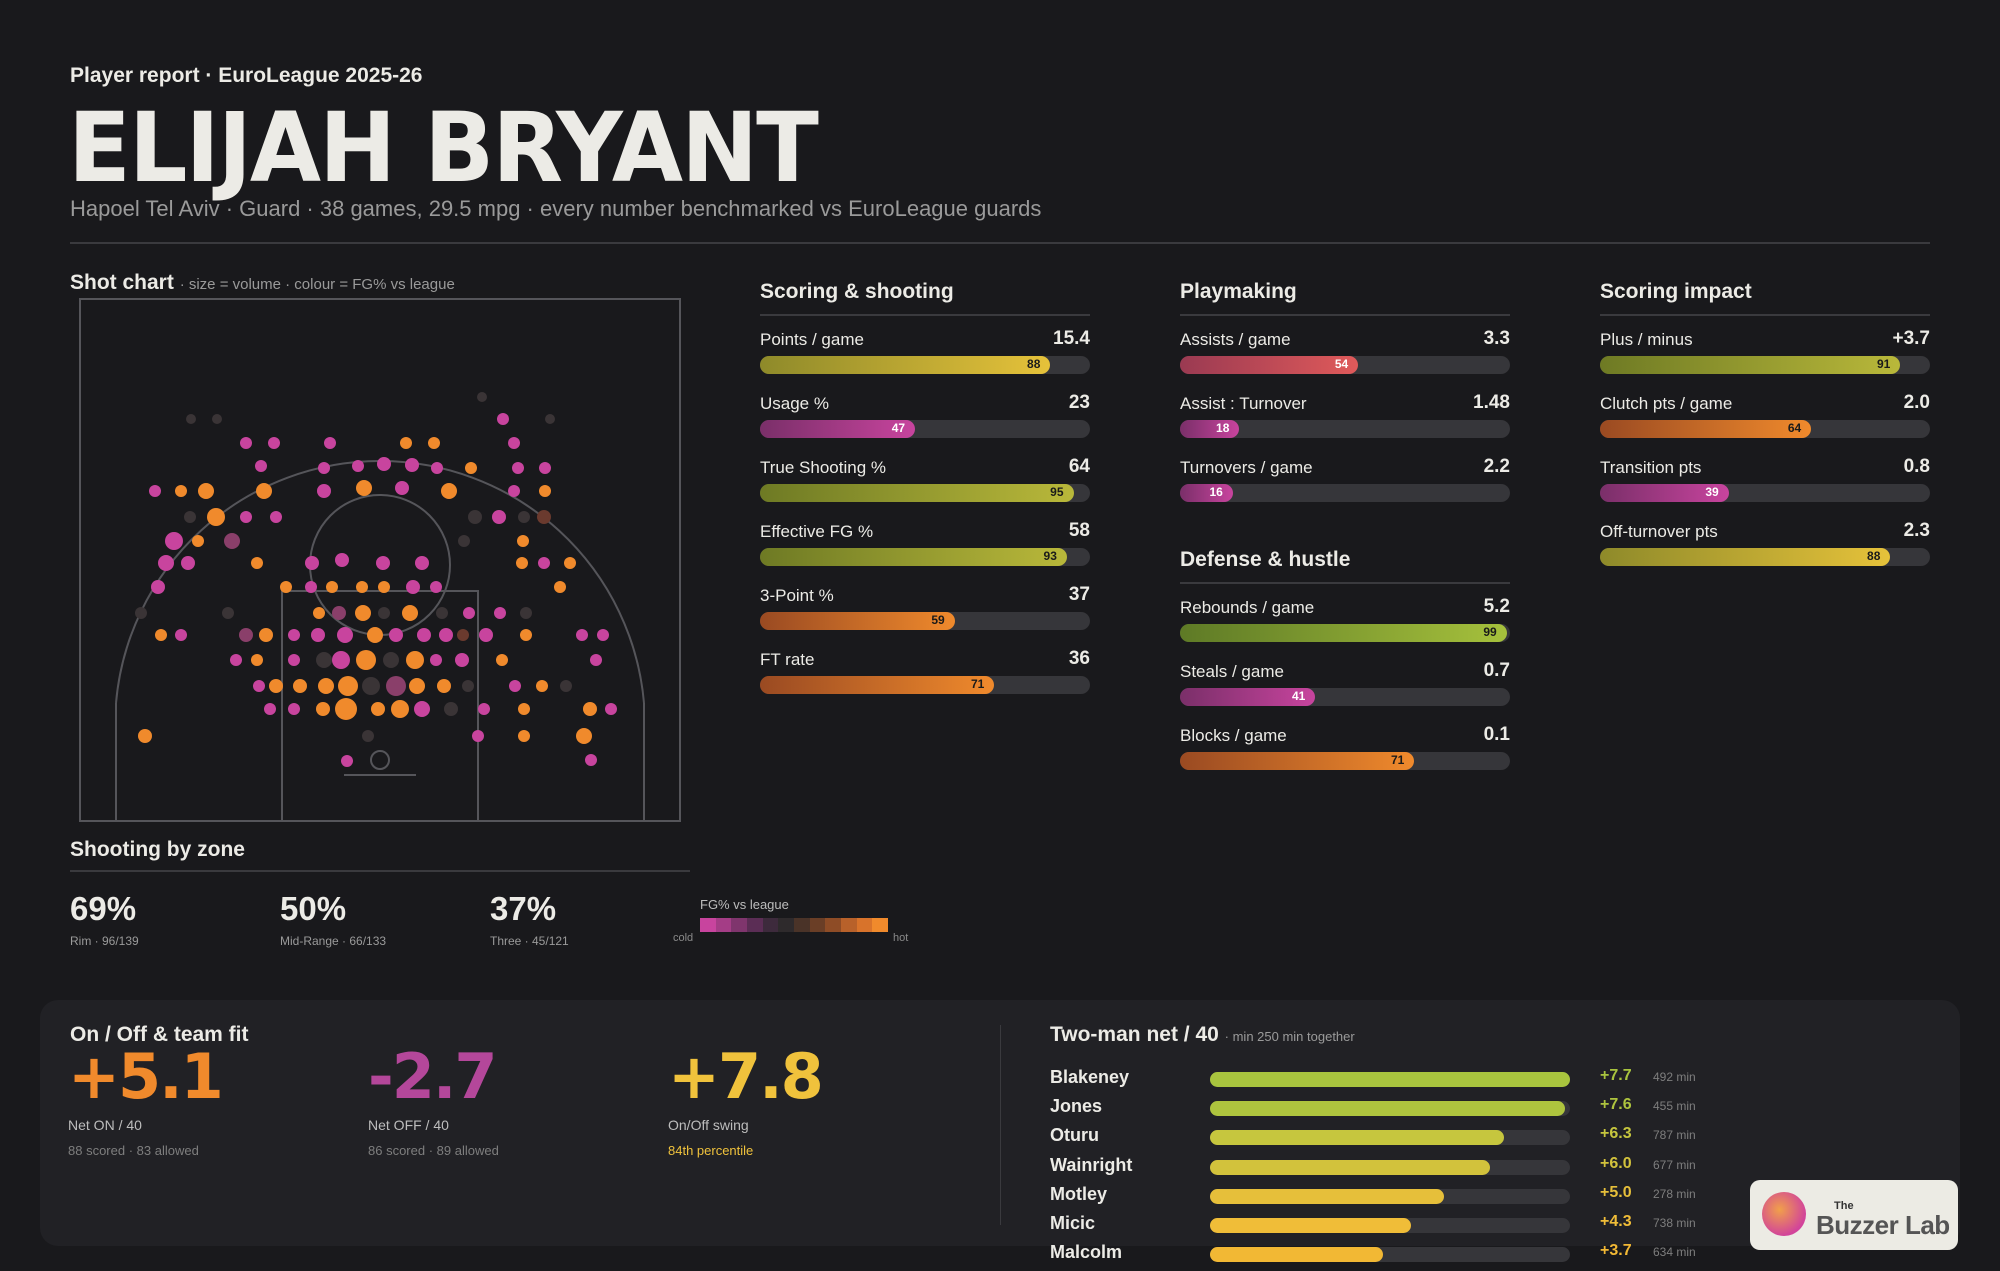 The width and height of the screenshot is (2000, 1271). What do you see at coordinates (1345, 298) in the screenshot?
I see `column-title: Playmaking` at bounding box center [1345, 298].